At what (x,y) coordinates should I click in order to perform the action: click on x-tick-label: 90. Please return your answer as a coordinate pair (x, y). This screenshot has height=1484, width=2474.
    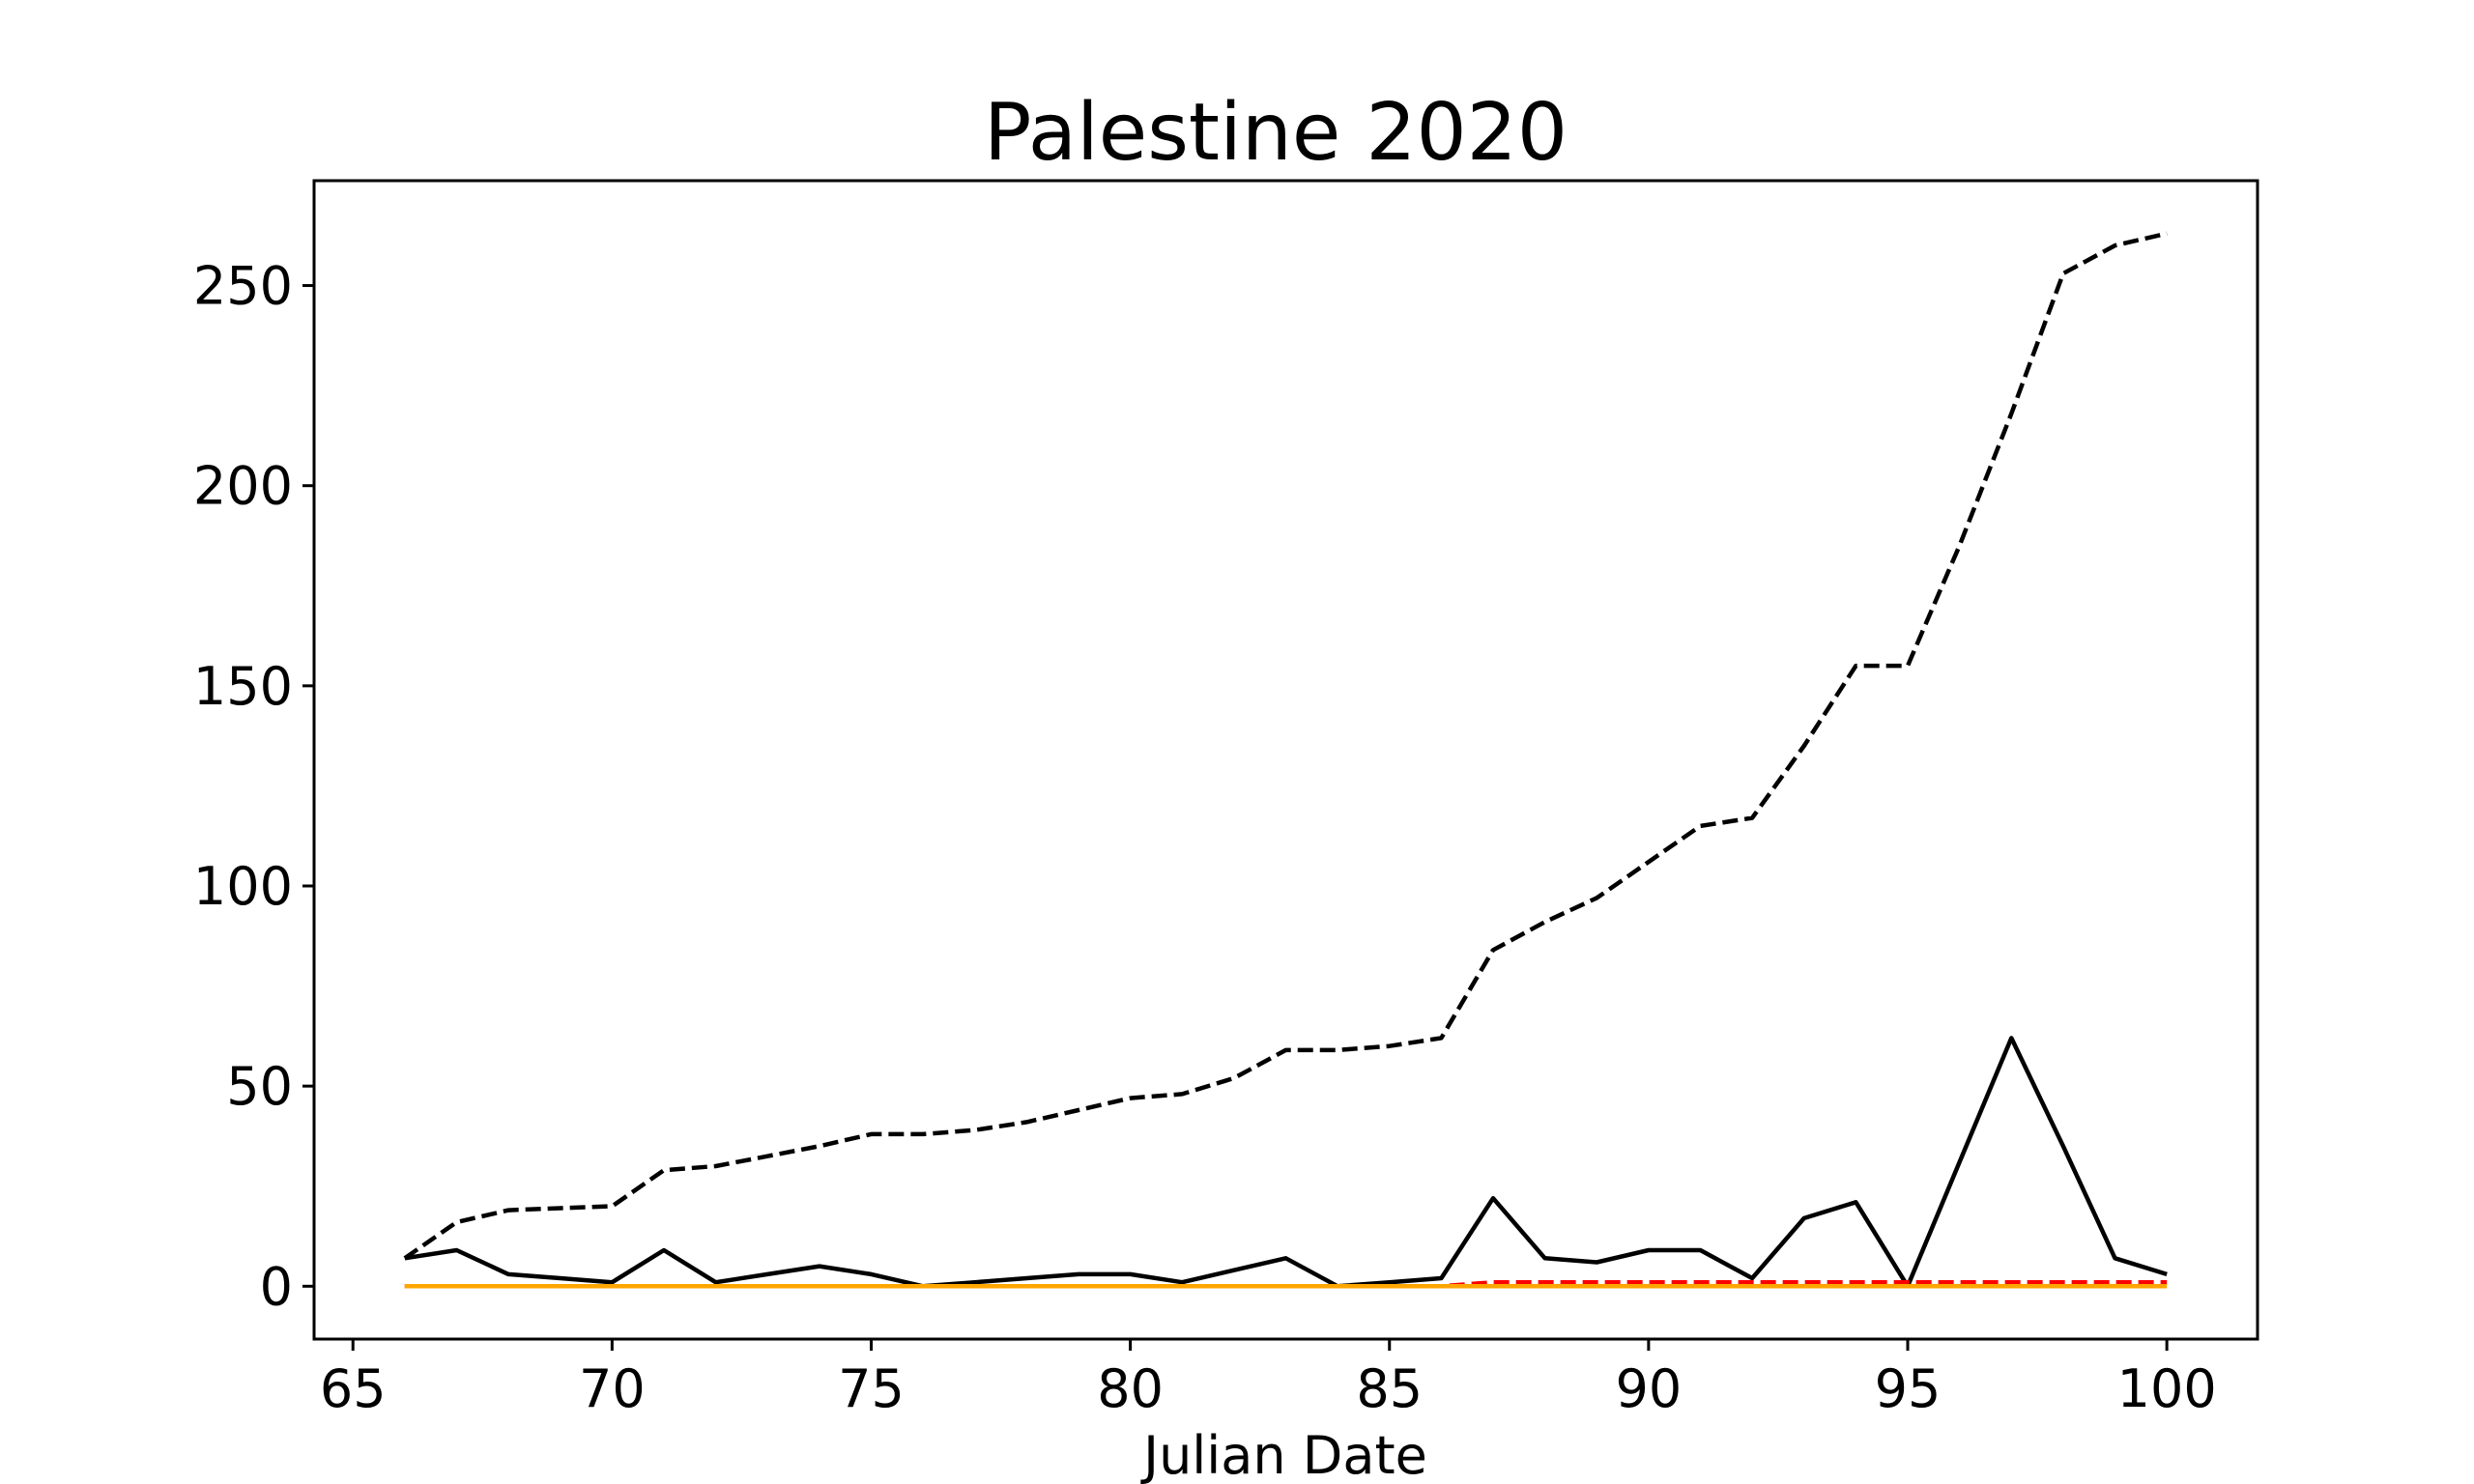
    Looking at the image, I should click on (1650, 1388).